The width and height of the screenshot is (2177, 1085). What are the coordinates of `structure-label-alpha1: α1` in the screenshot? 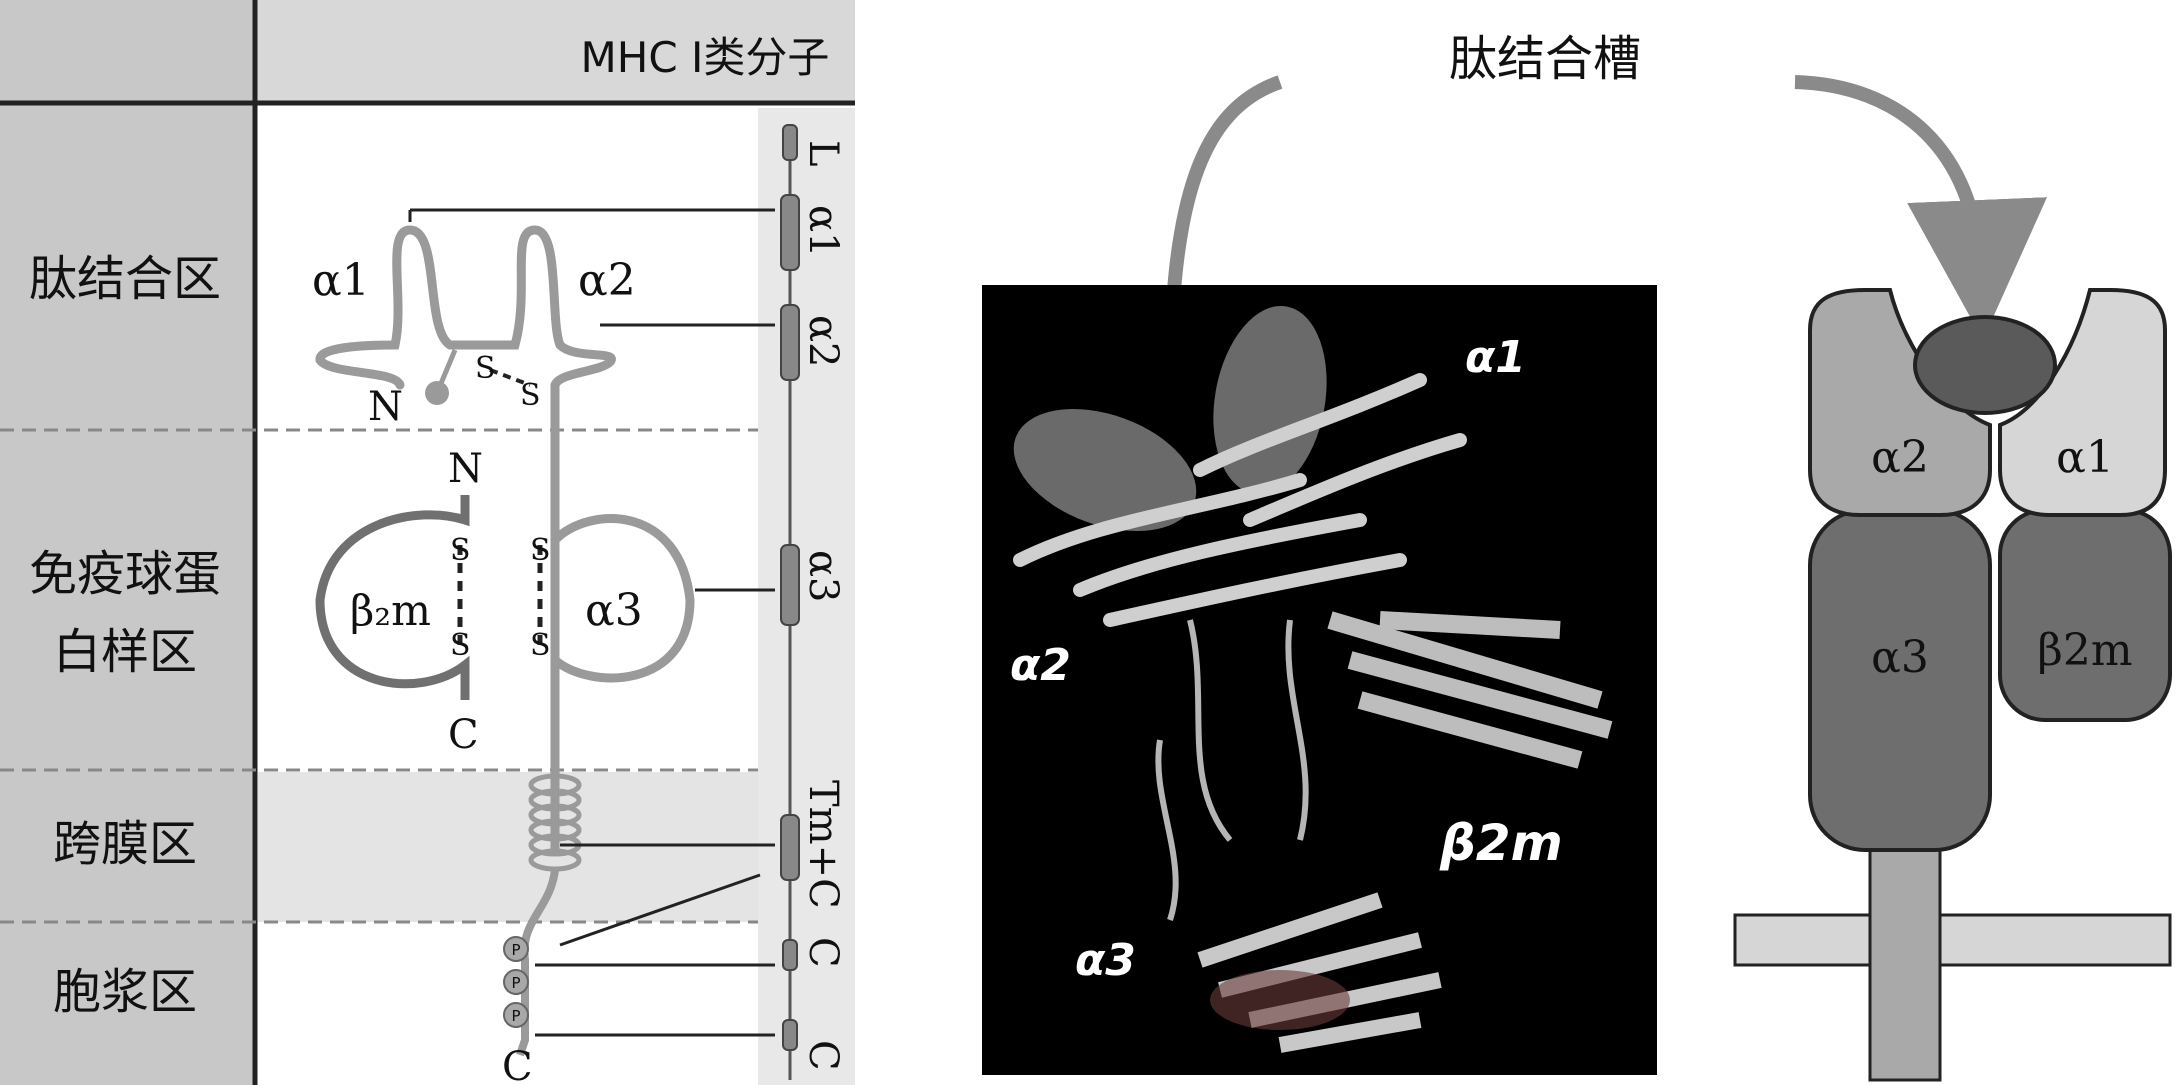 It's located at (1495, 357).